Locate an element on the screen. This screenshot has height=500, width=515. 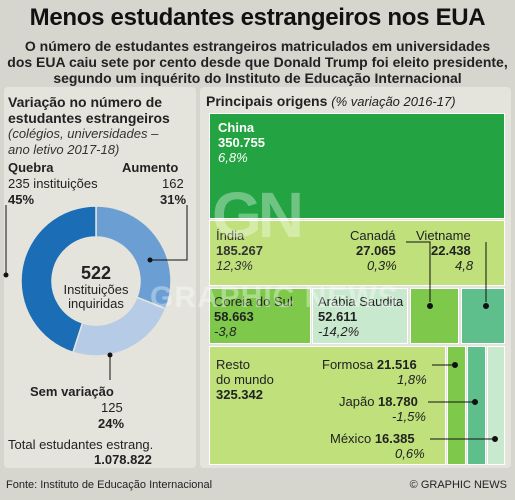
leader-aumento is located at coordinates (169, 233).